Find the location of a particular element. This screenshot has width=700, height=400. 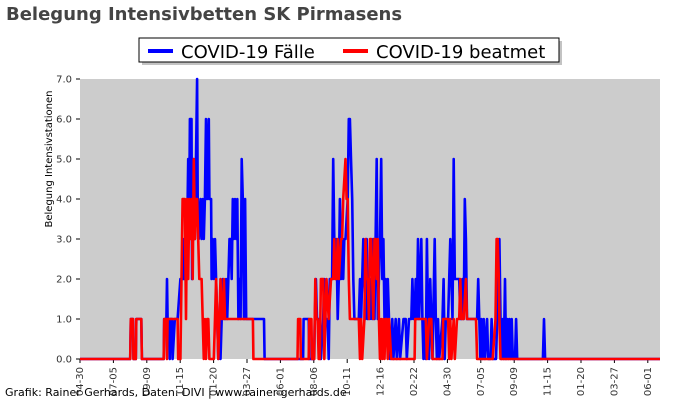

legend-label-cases: COVID-19 Fälle is located at coordinates (248, 52).